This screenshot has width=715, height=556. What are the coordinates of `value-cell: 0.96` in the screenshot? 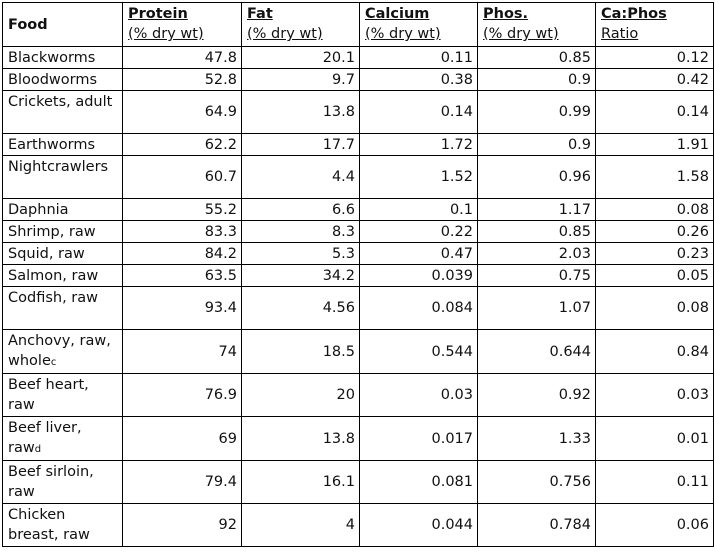 It's located at (536, 177).